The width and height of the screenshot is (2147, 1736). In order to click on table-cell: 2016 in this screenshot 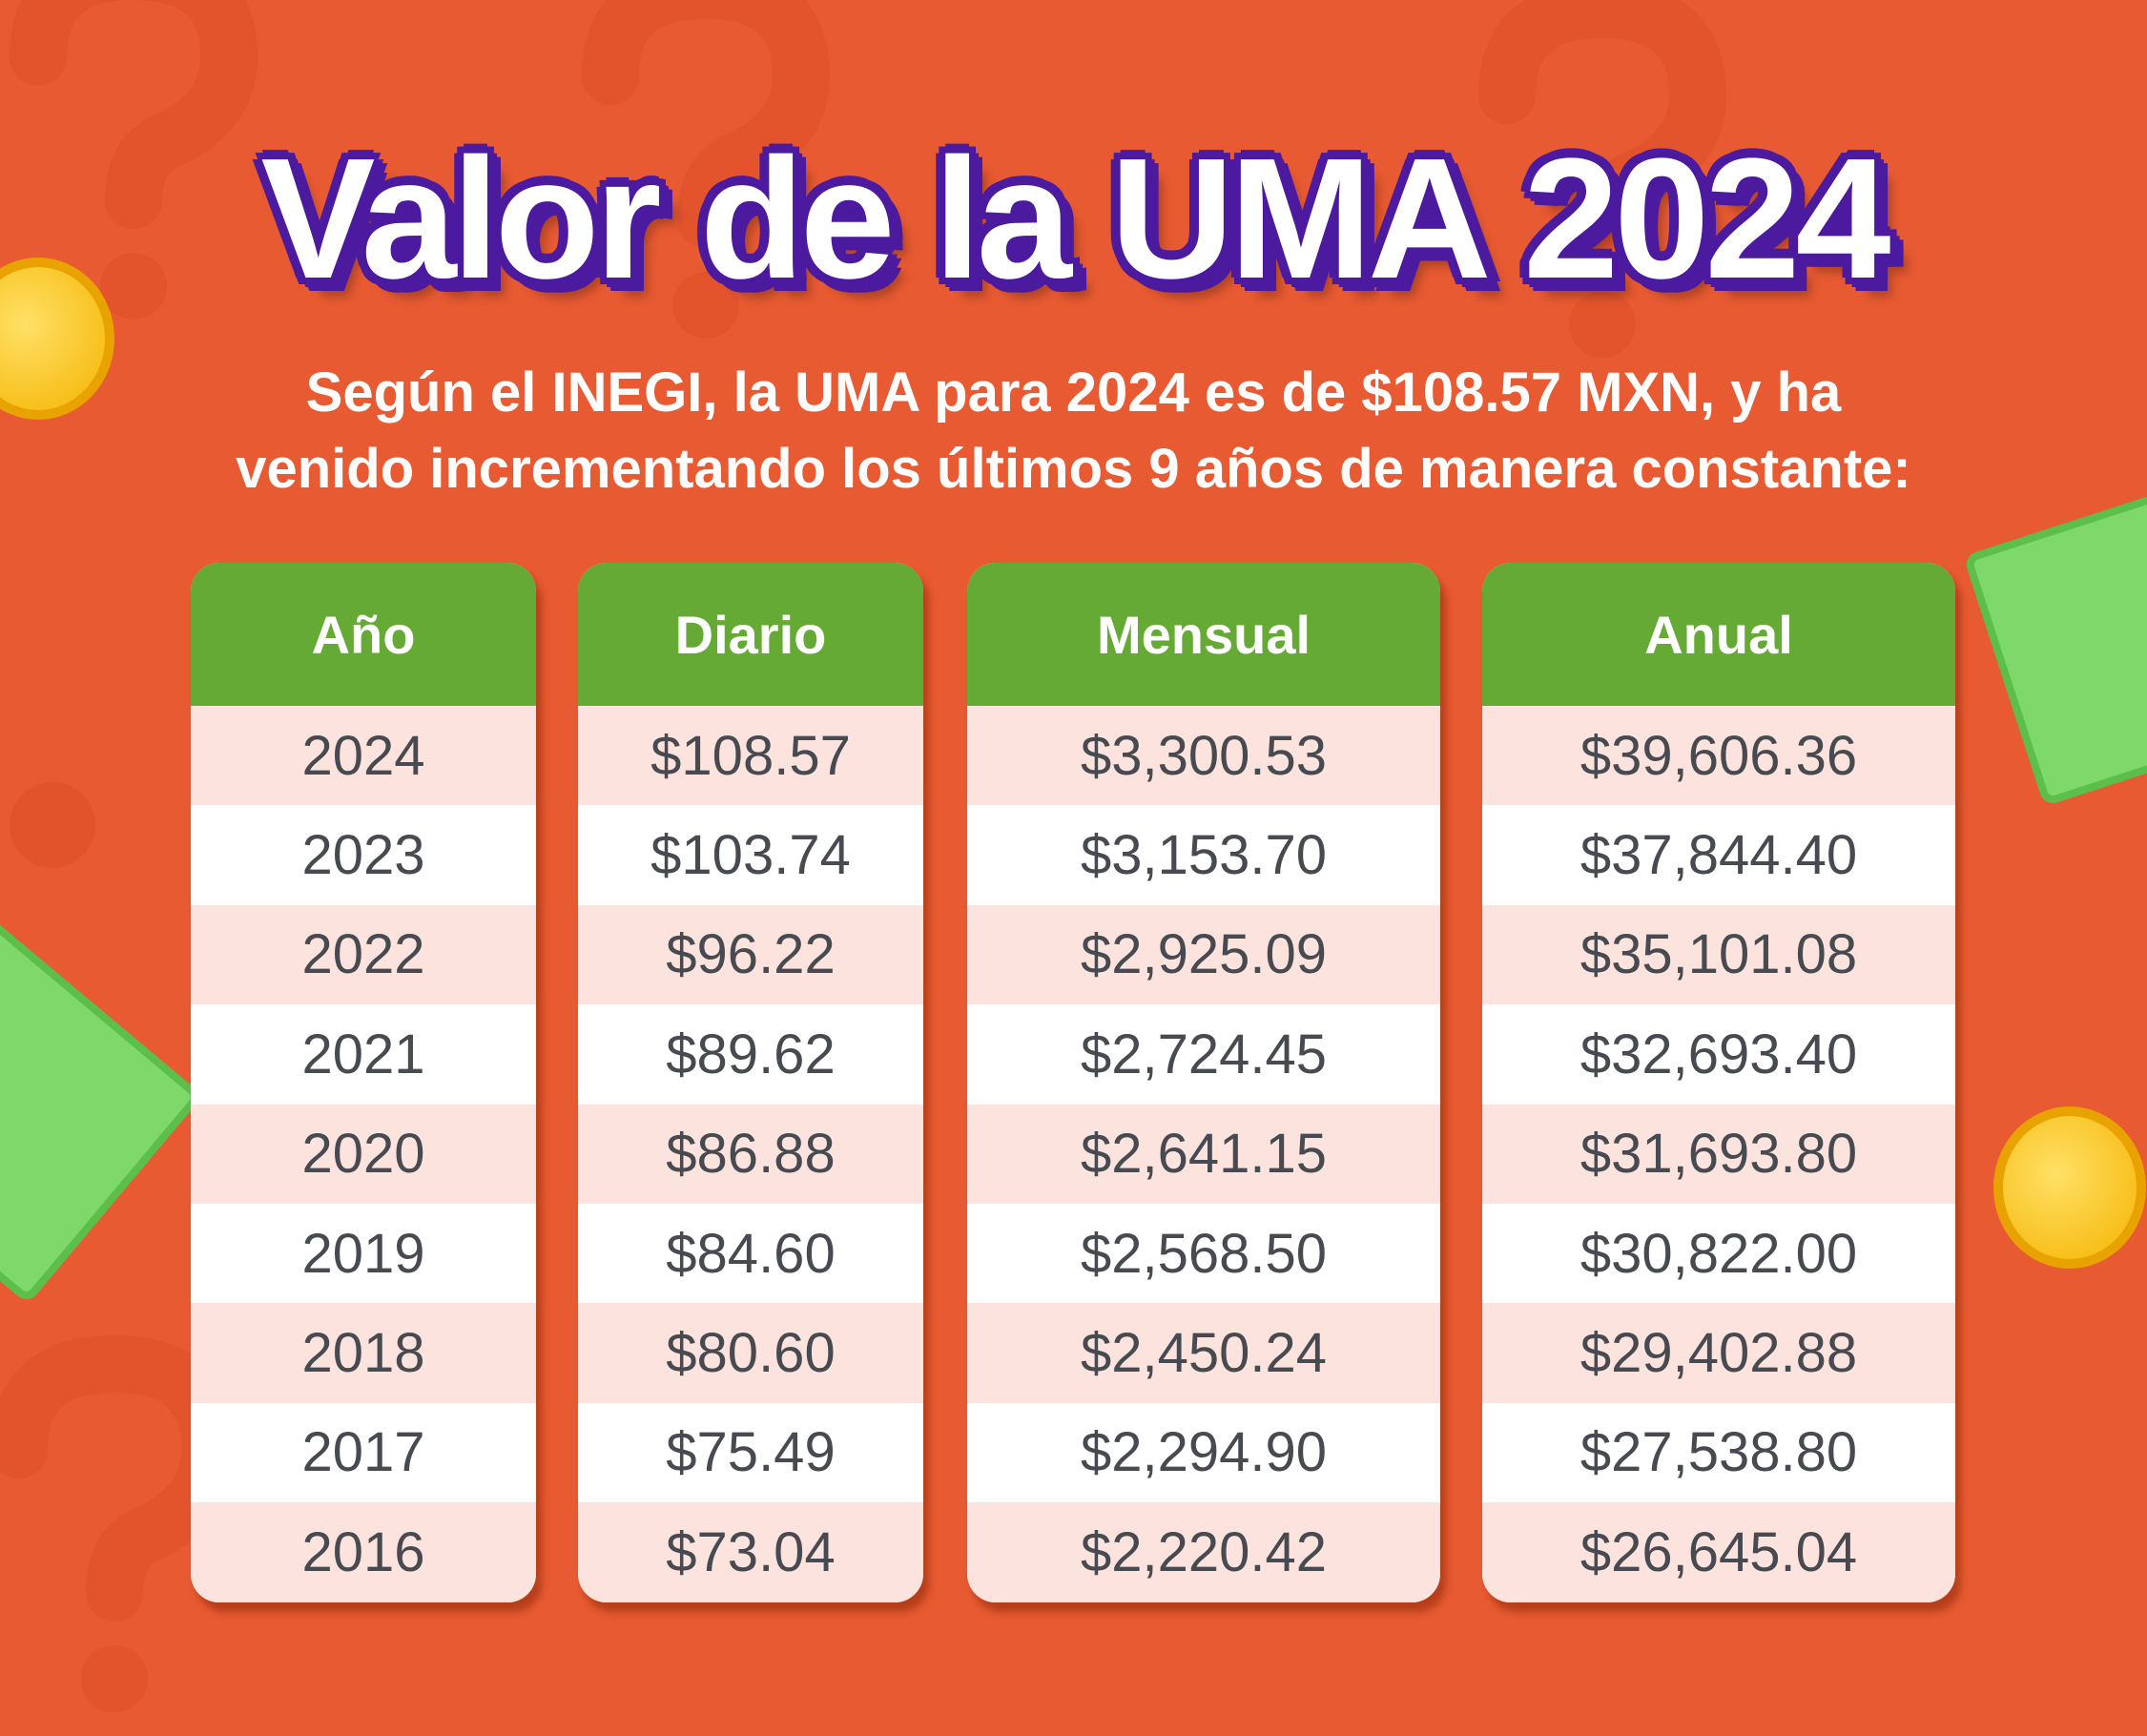, I will do `click(364, 1552)`.